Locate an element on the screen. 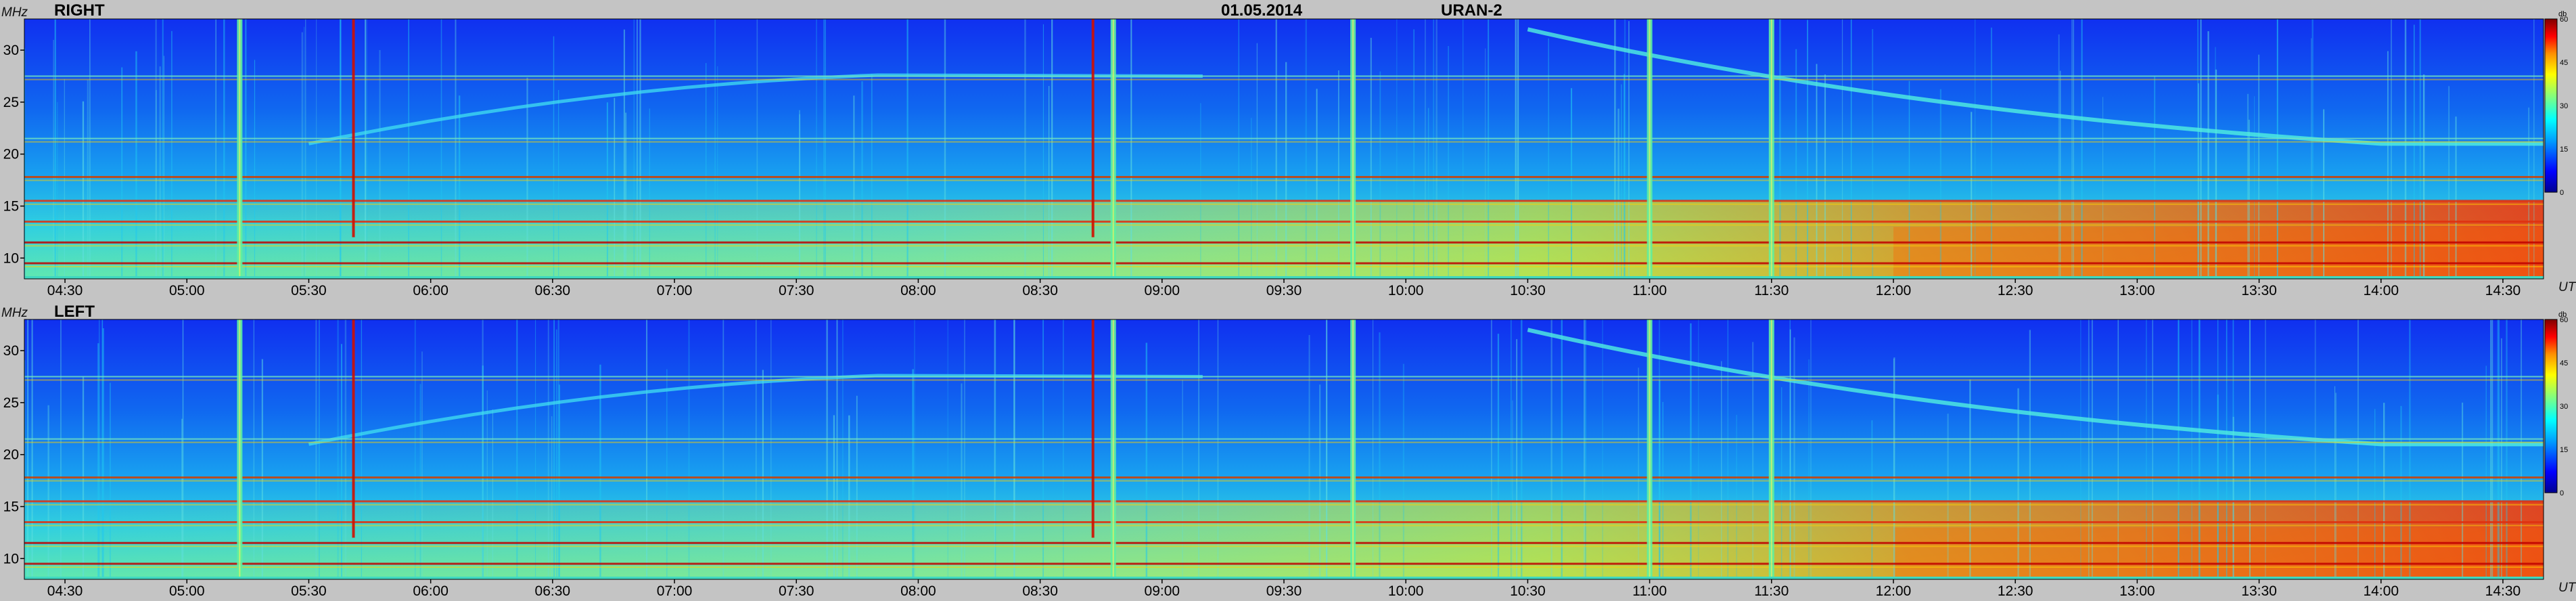  date-title: 01.05.2014 is located at coordinates (1262, 10).